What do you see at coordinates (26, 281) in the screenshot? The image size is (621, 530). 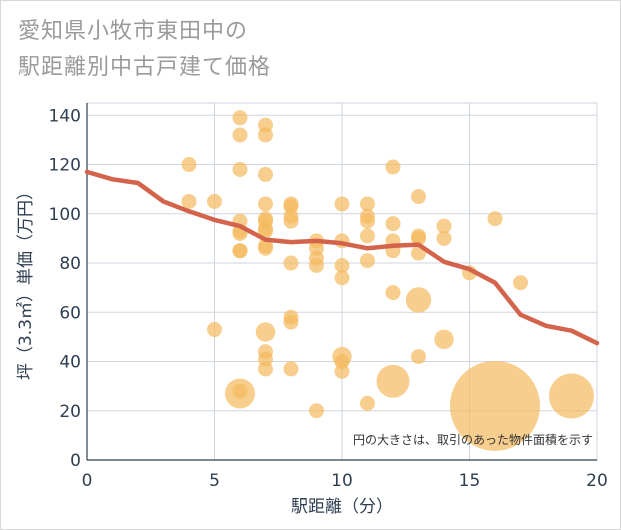 I see `y-axis-label: 坪（3.3㎡）単価（万円）` at bounding box center [26, 281].